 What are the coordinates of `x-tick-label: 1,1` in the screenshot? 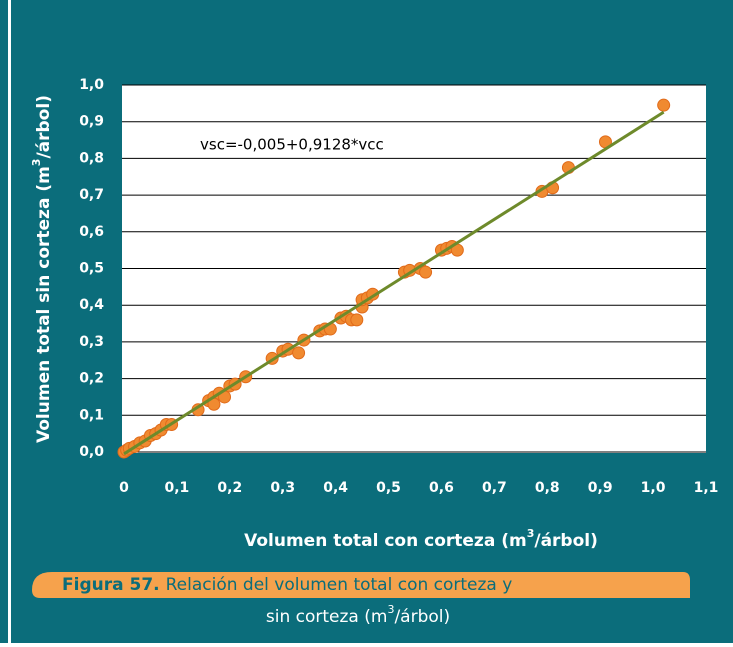 It's located at (706, 488).